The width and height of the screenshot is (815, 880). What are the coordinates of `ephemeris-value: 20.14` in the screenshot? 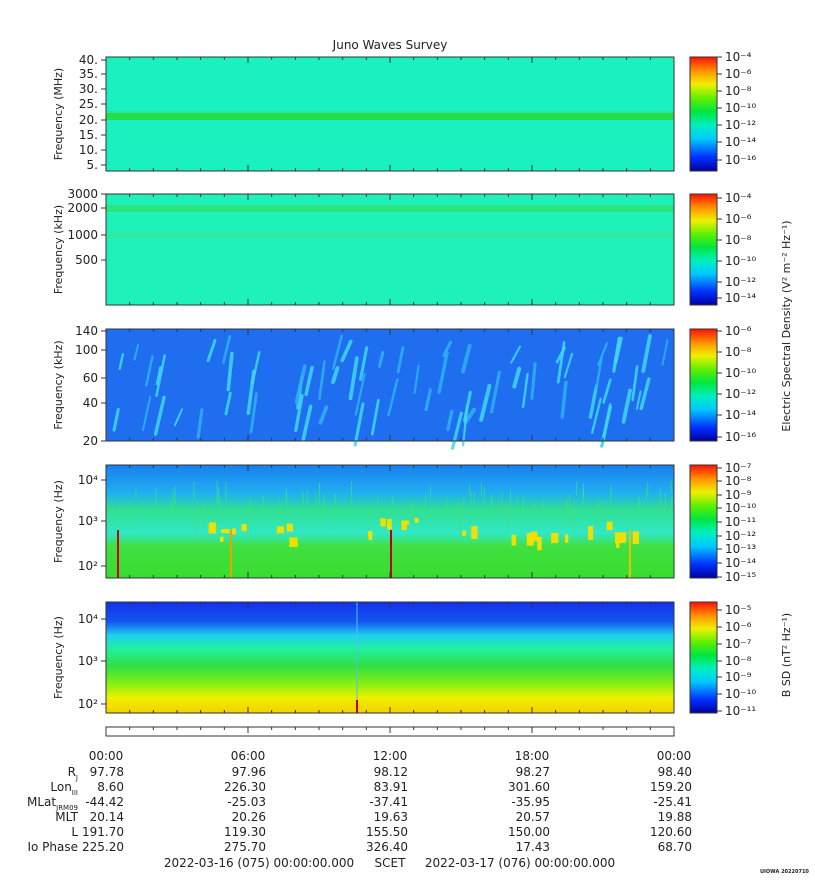 It's located at (107, 817).